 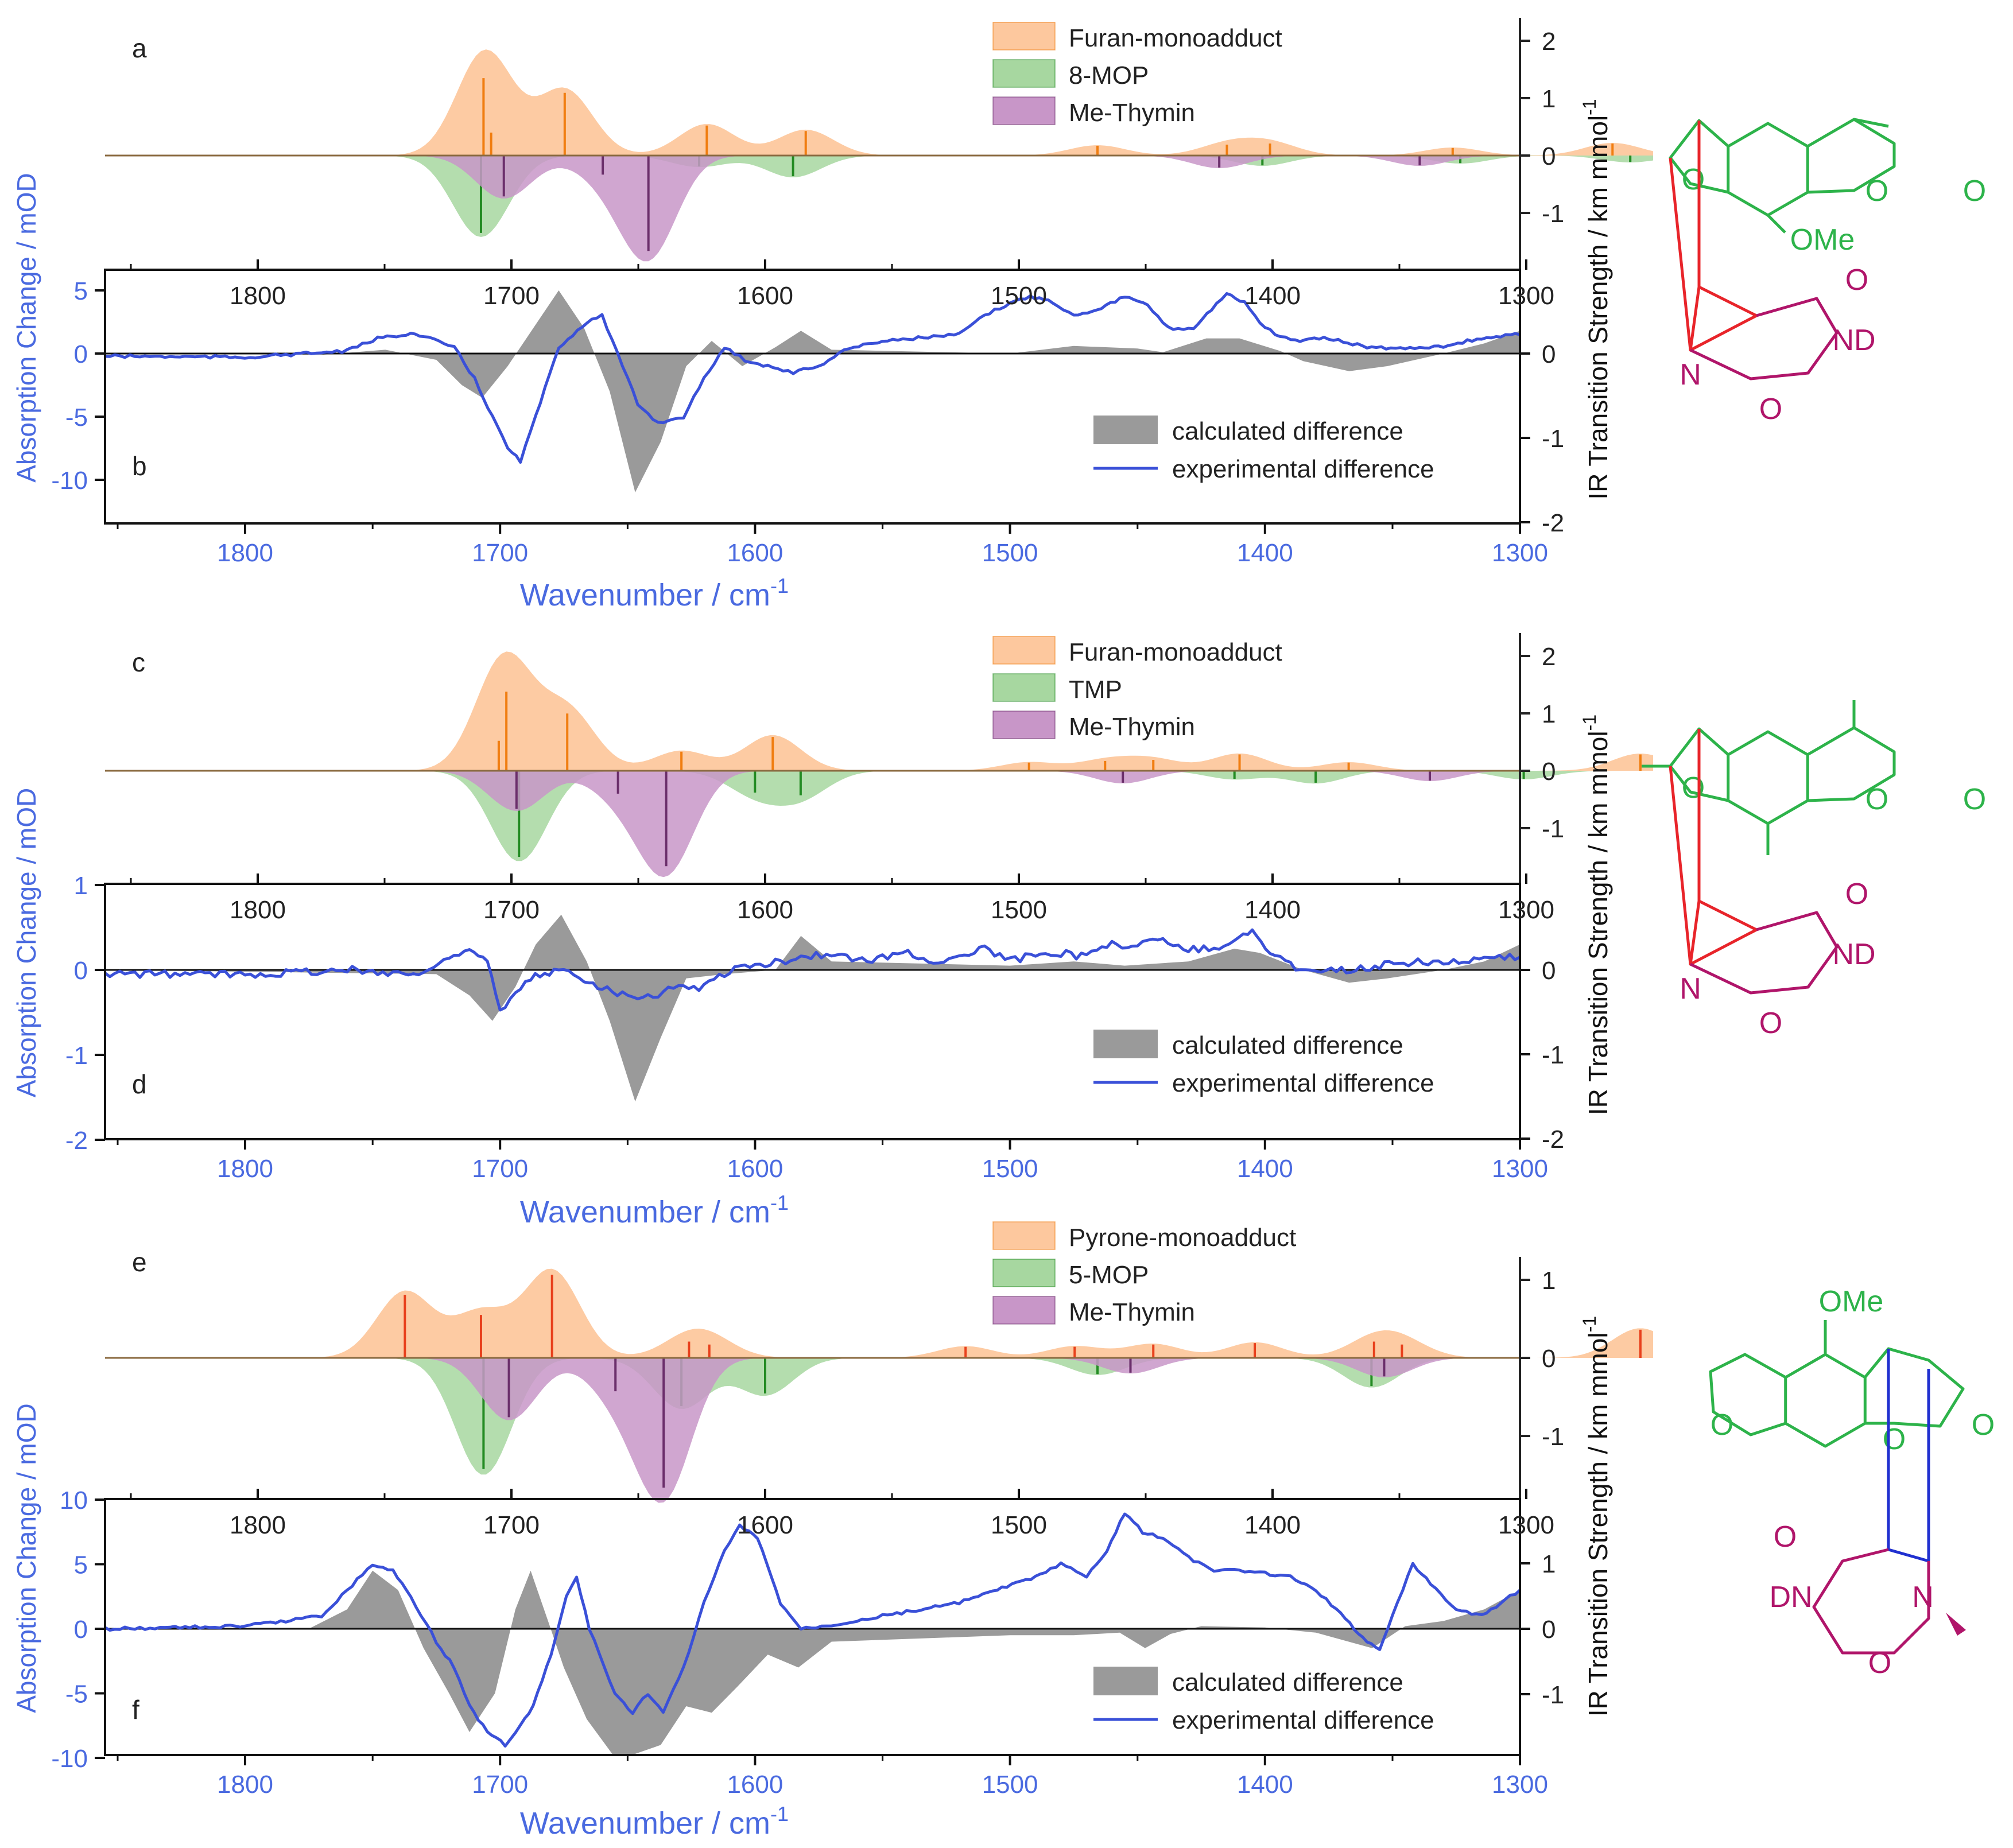 I want to click on right-tick-label: -2, so click(x=1553, y=1139).